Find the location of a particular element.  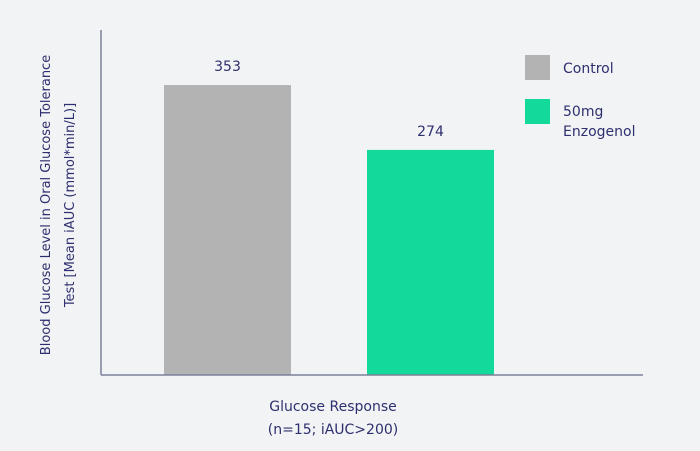

legend-swatch-control is located at coordinates (537, 67).